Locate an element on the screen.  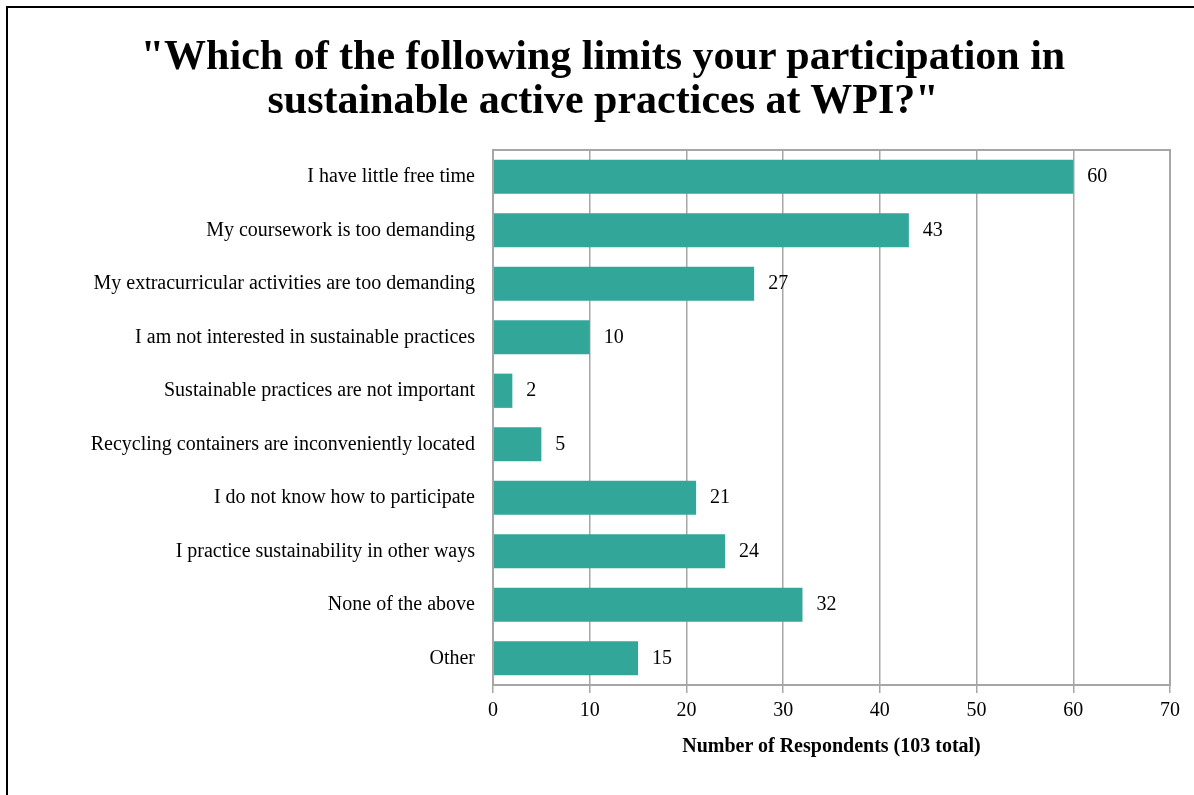
y-tick-label: I practice sustainability in other ways is located at coordinates (325, 550).